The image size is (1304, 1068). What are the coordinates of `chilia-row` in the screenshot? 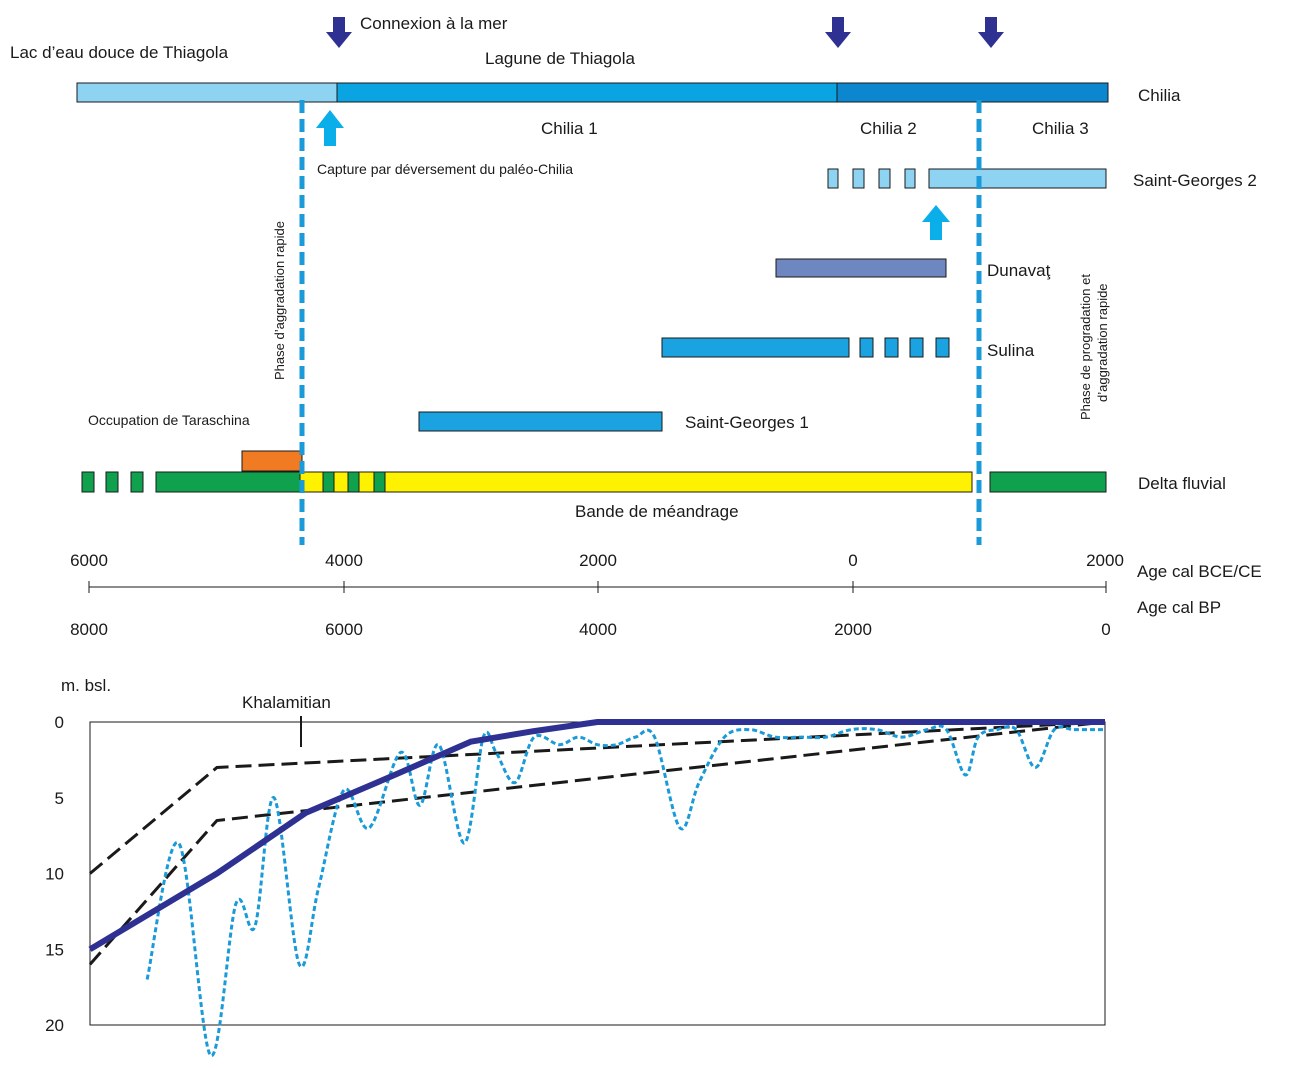 It's located at (592, 92).